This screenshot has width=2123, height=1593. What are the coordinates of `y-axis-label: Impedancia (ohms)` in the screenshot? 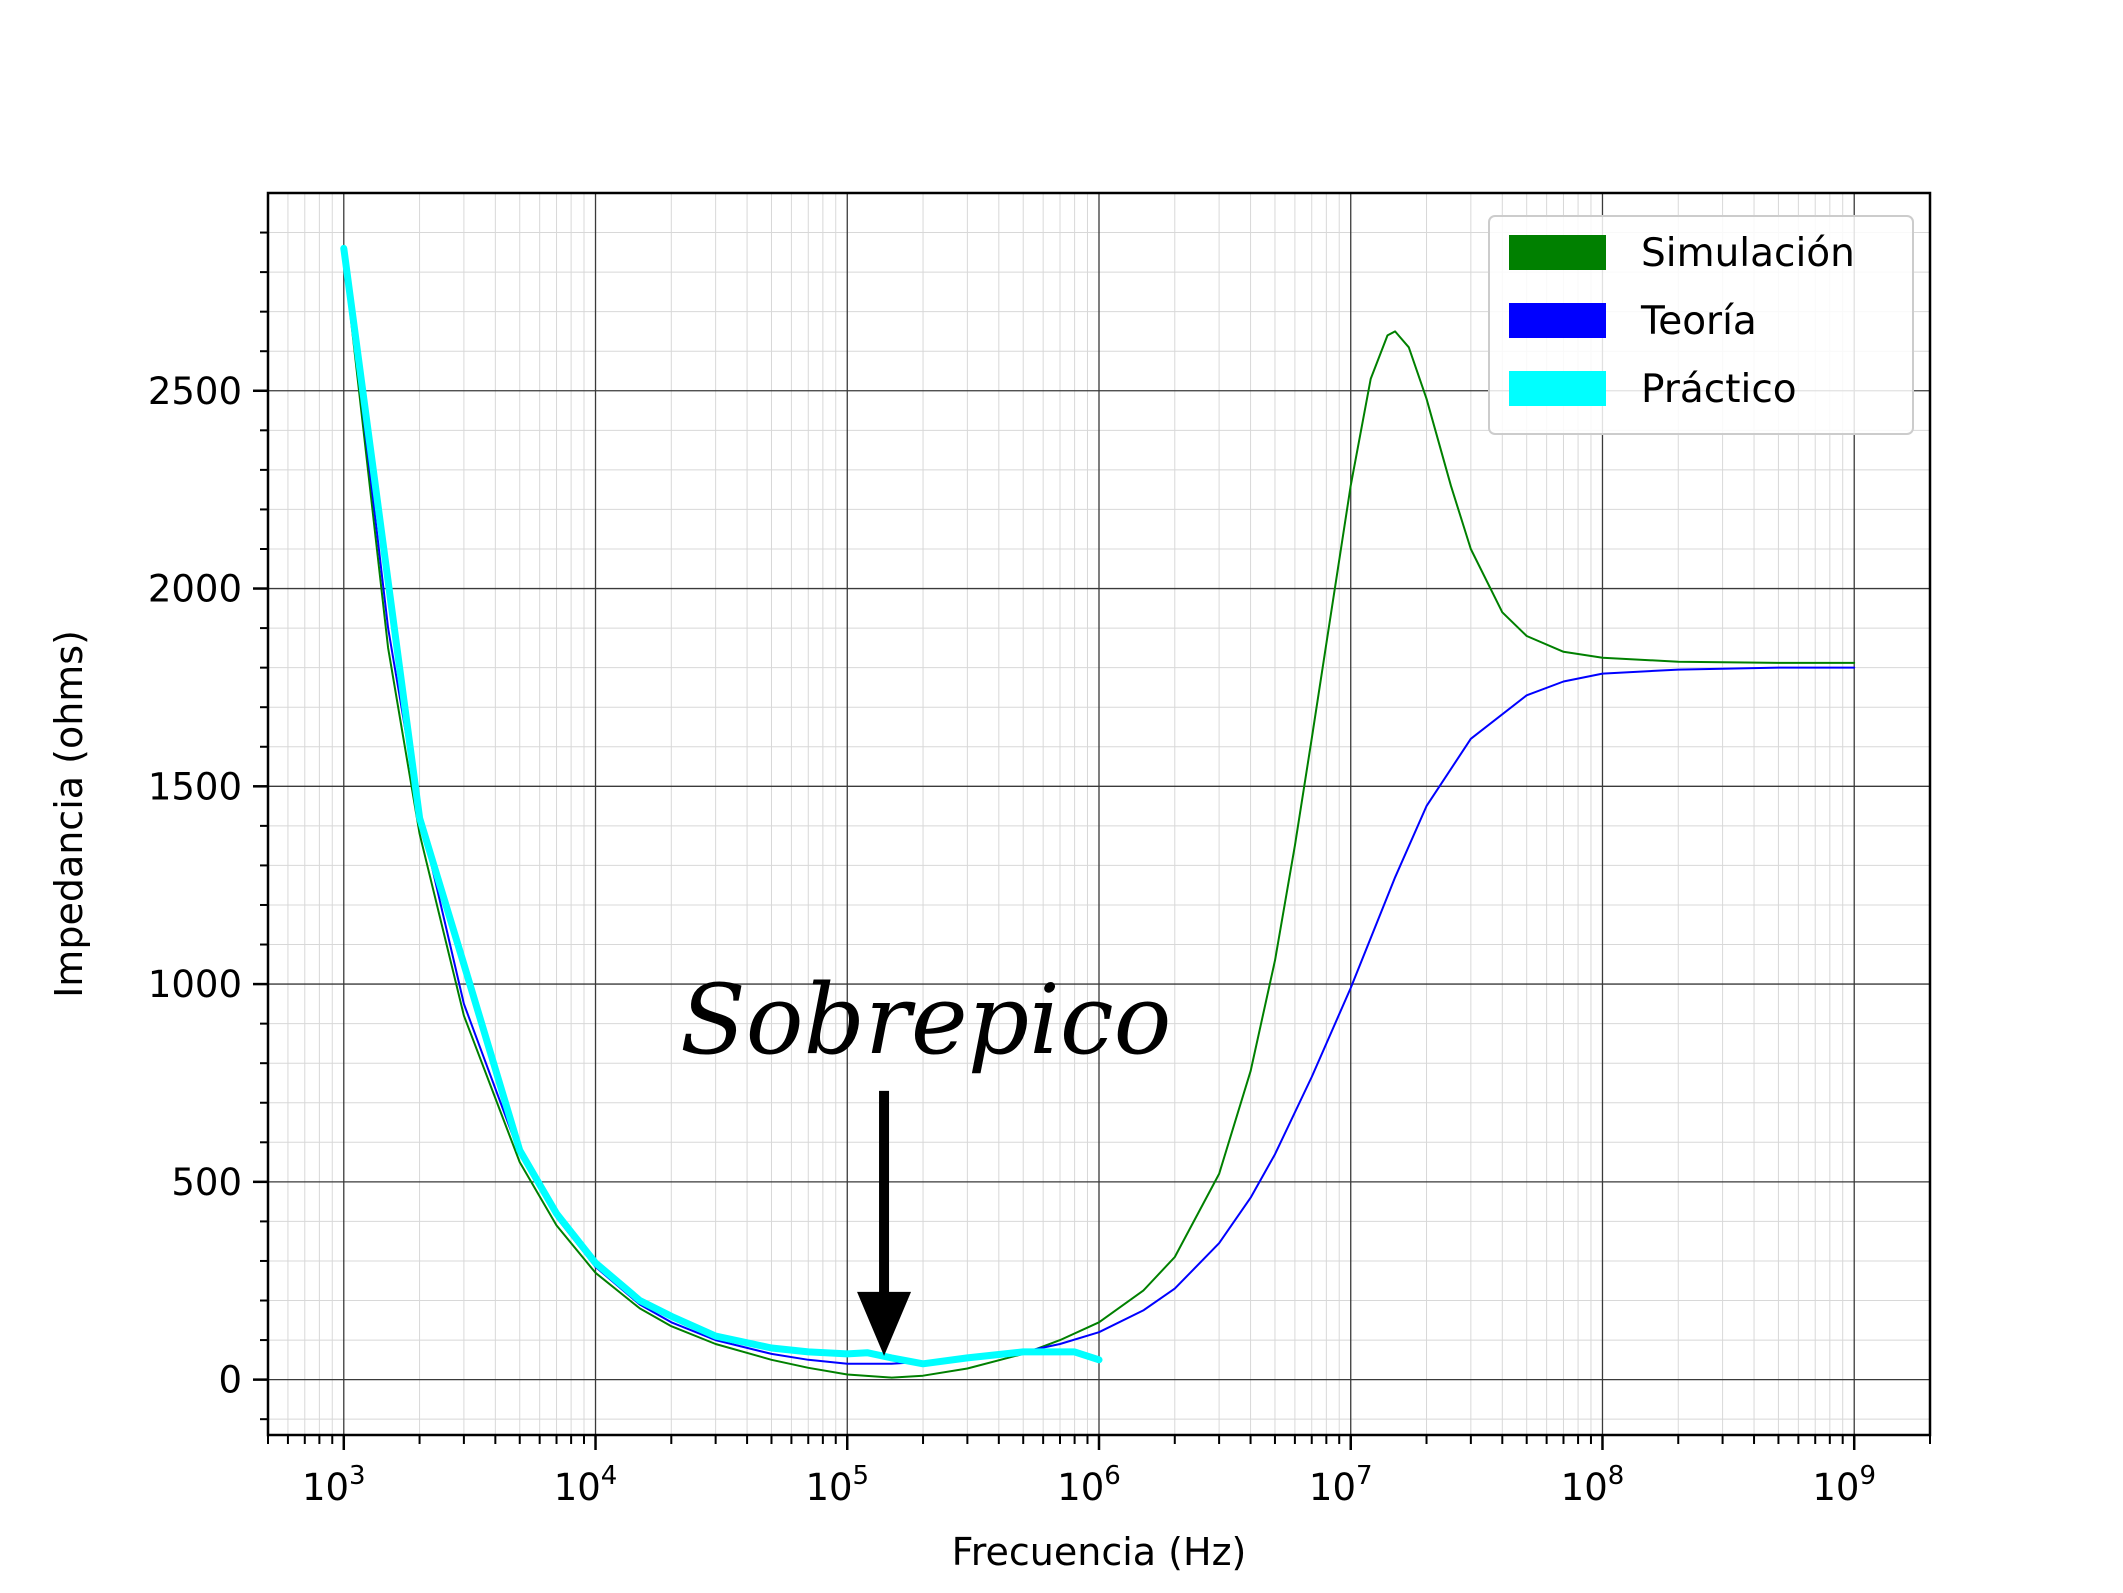 It's located at (69, 814).